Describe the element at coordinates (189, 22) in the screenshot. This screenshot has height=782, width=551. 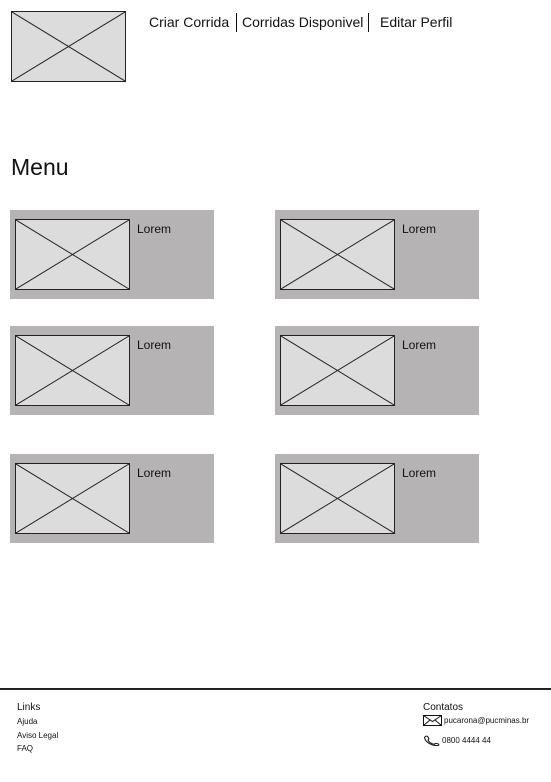
I see `nav-link-criar-corrida: Criar Corrida` at that location.